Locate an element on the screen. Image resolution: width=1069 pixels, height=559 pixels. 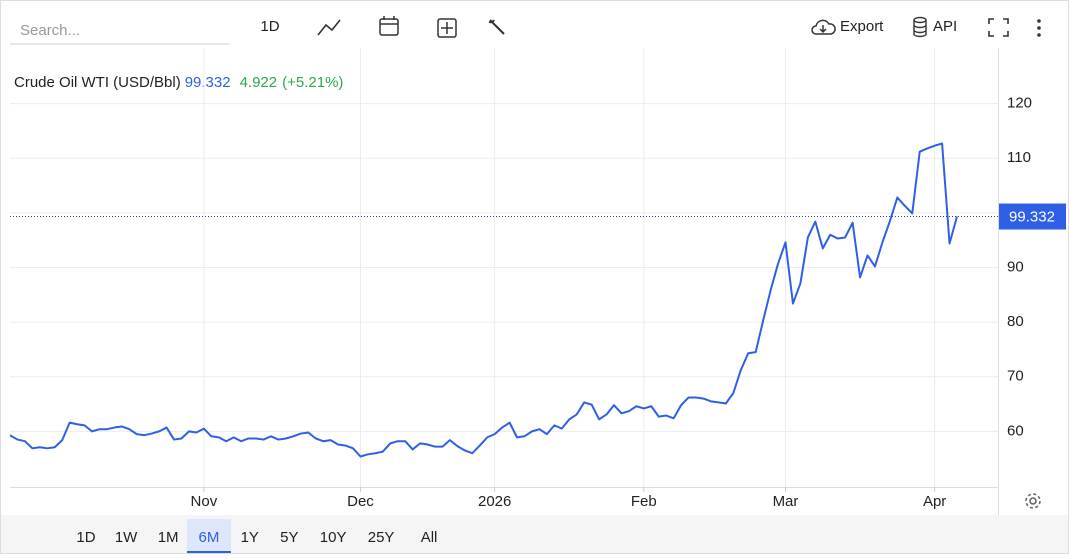
line-type-icon is located at coordinates (329, 27).